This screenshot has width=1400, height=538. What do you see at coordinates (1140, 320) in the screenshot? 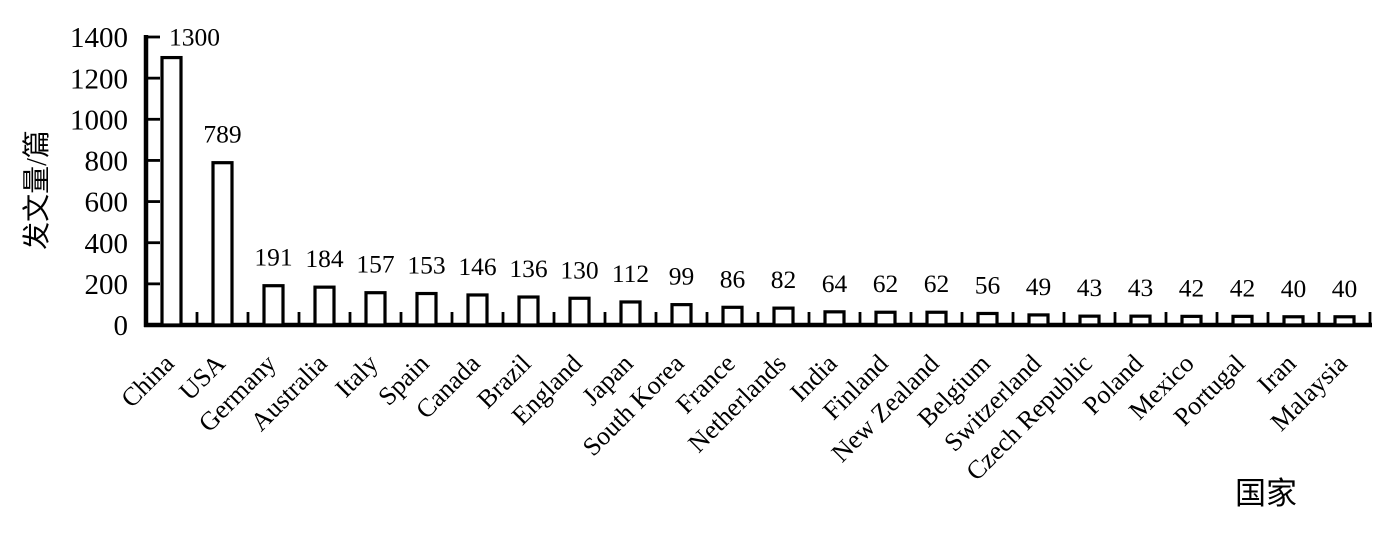
I see `bar-poland` at bounding box center [1140, 320].